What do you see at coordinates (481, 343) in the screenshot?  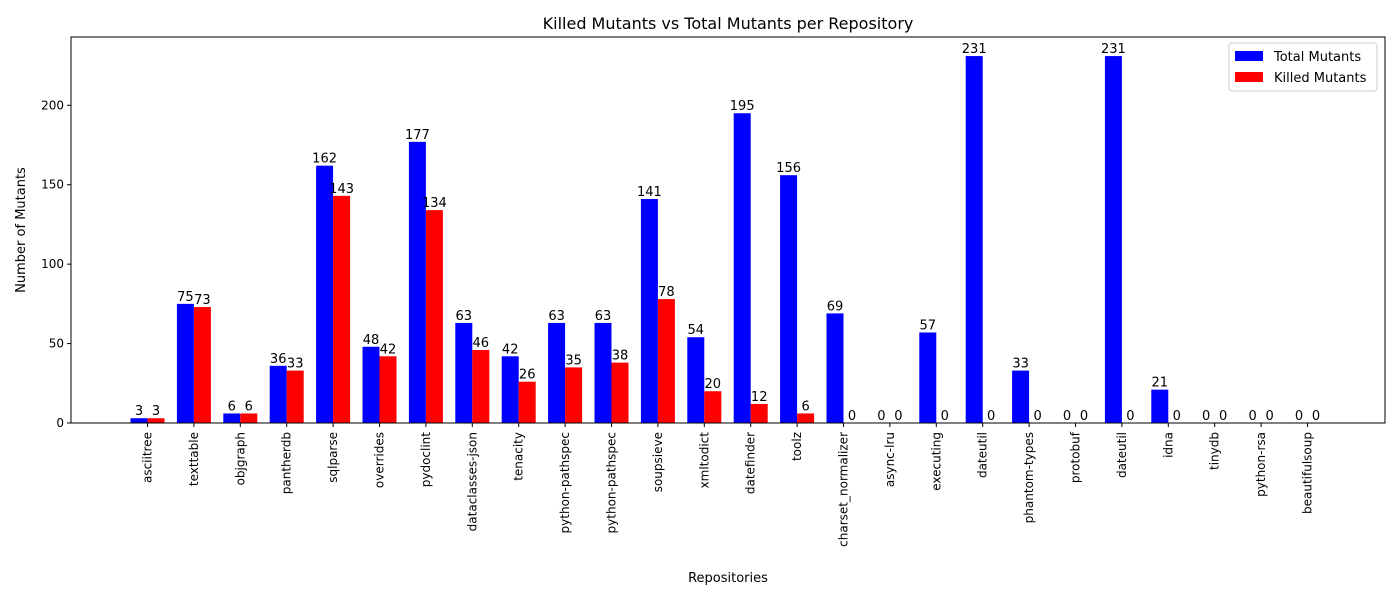 I see `value-label-killed: 46` at bounding box center [481, 343].